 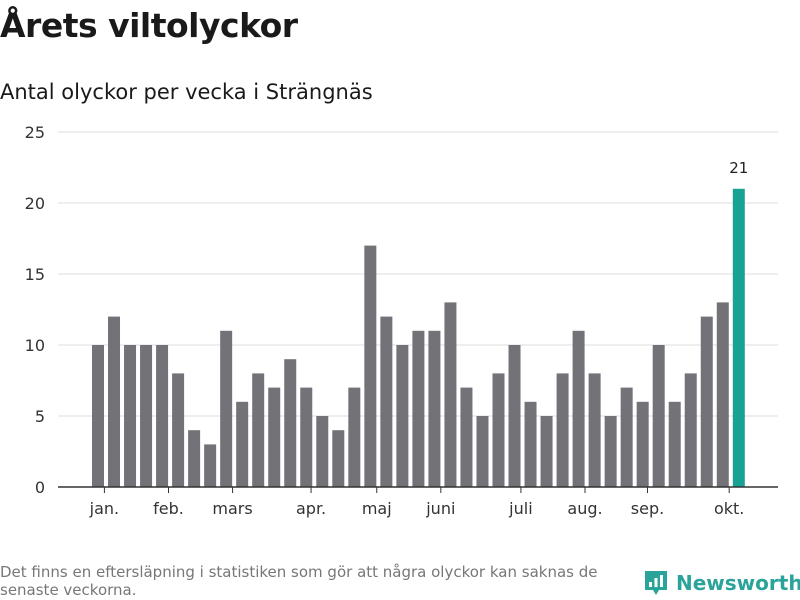 I want to click on x-axis-ticks: jan. feb. mars apr. maj juni juli aug. sep. okt., so click(x=416, y=502).